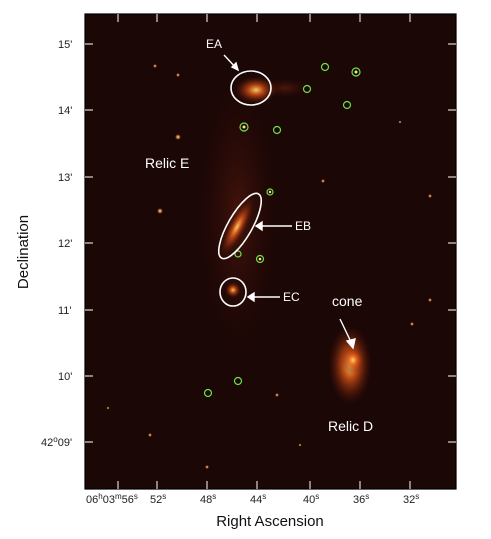  Describe the element at coordinates (353, 360) in the screenshot. I see `relic-d-cone-core` at that location.